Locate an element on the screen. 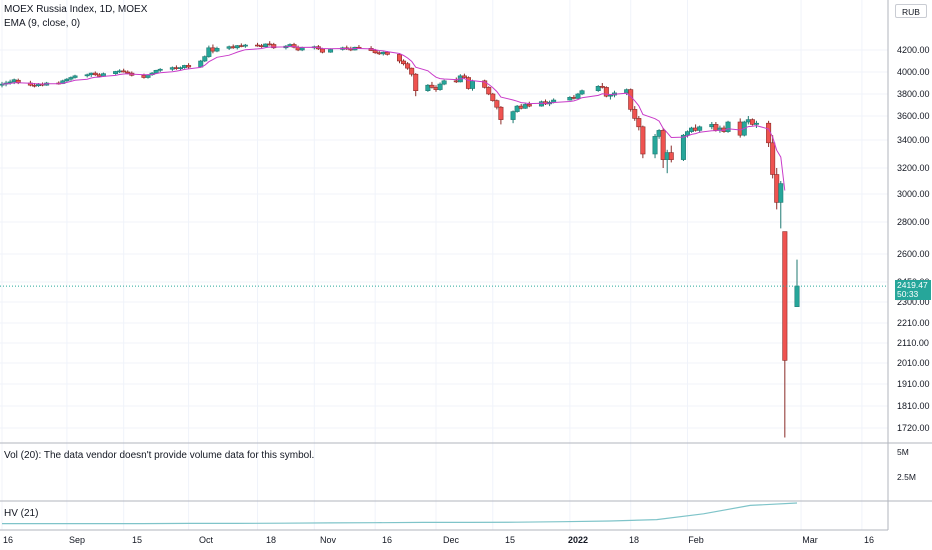 This screenshot has height=550, width=932. bar-countdown: 50:33 is located at coordinates (908, 294).